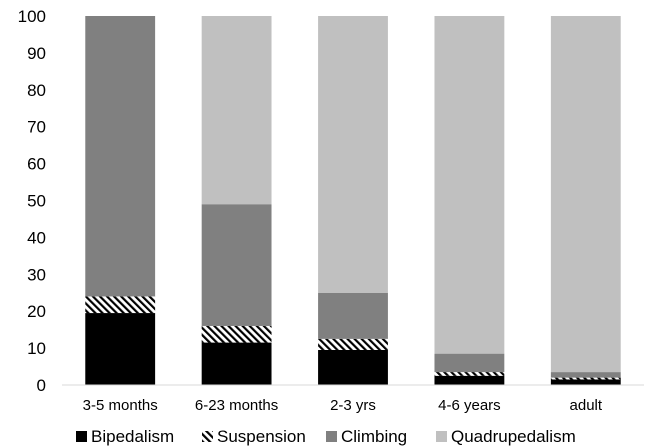 The width and height of the screenshot is (656, 447). I want to click on legend-label-quadrupedalism: Quadrupedalism, so click(513, 436).